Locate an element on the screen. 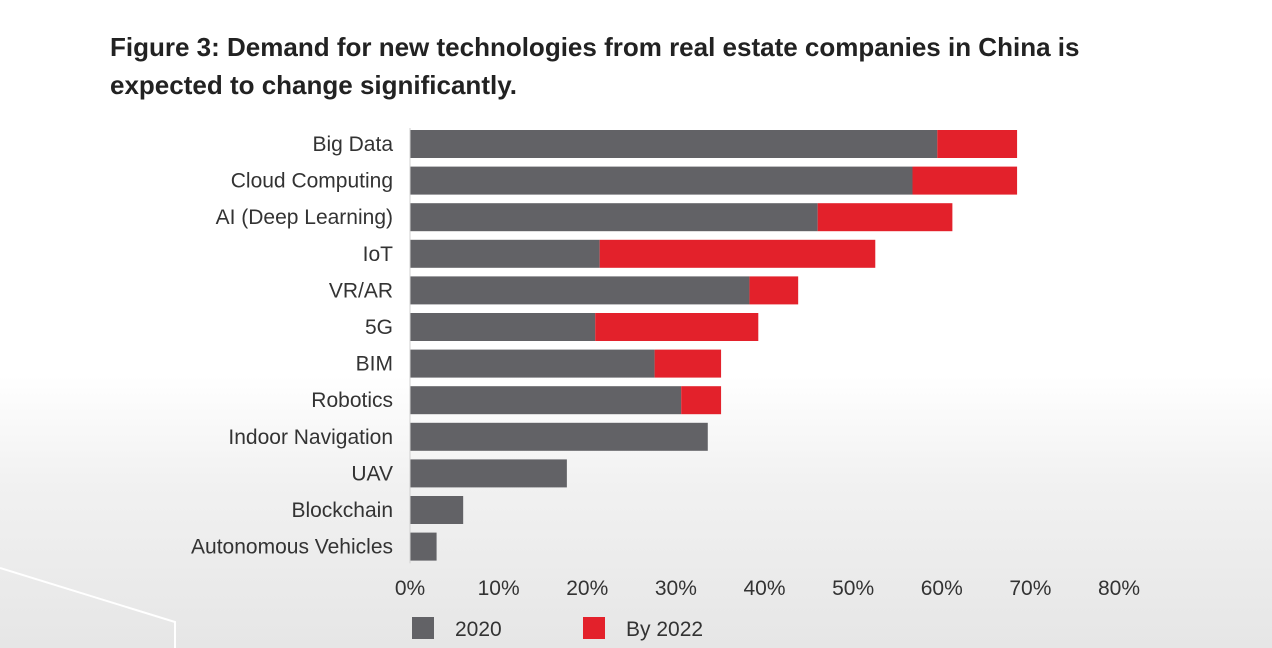  bar-2020-indoor-navigation is located at coordinates (559, 436).